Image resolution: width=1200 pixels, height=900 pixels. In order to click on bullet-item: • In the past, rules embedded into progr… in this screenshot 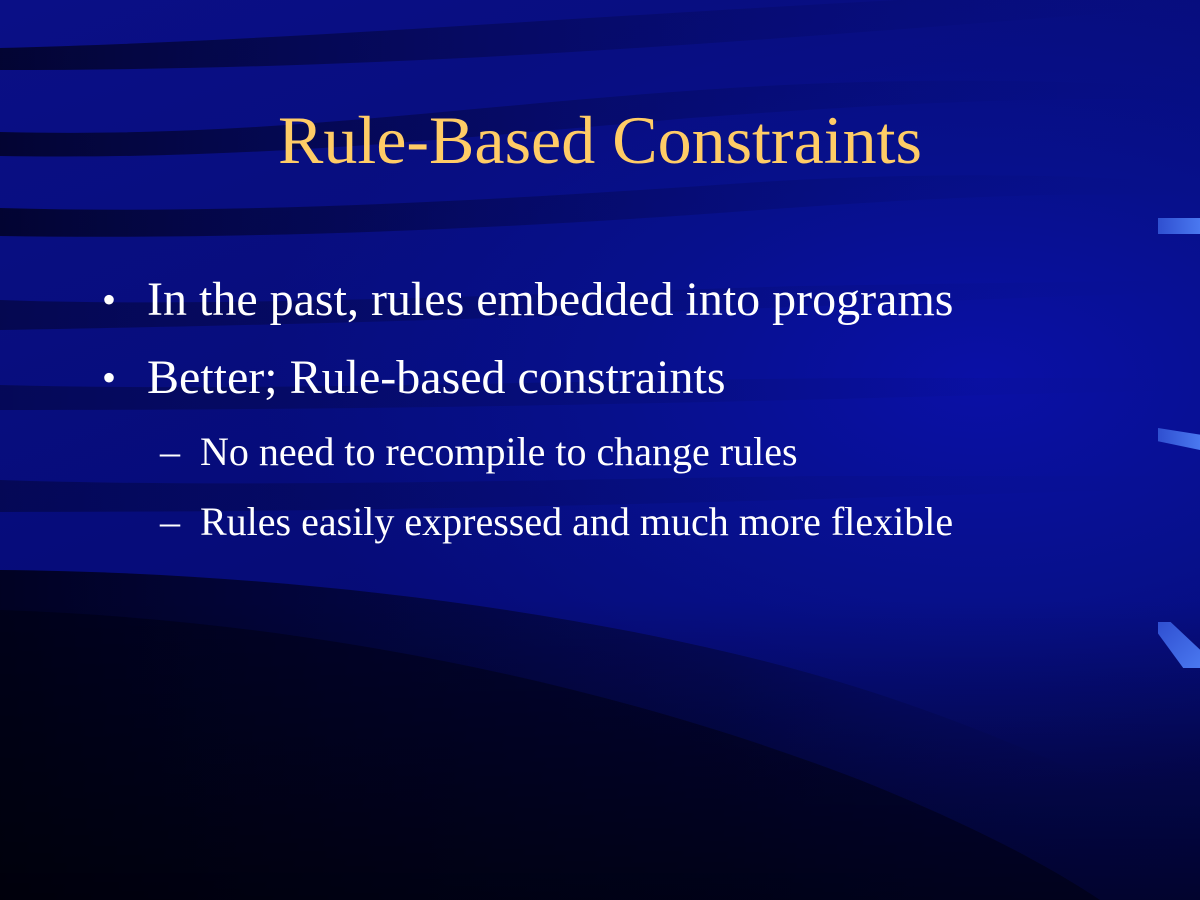, I will do `click(632, 311)`.